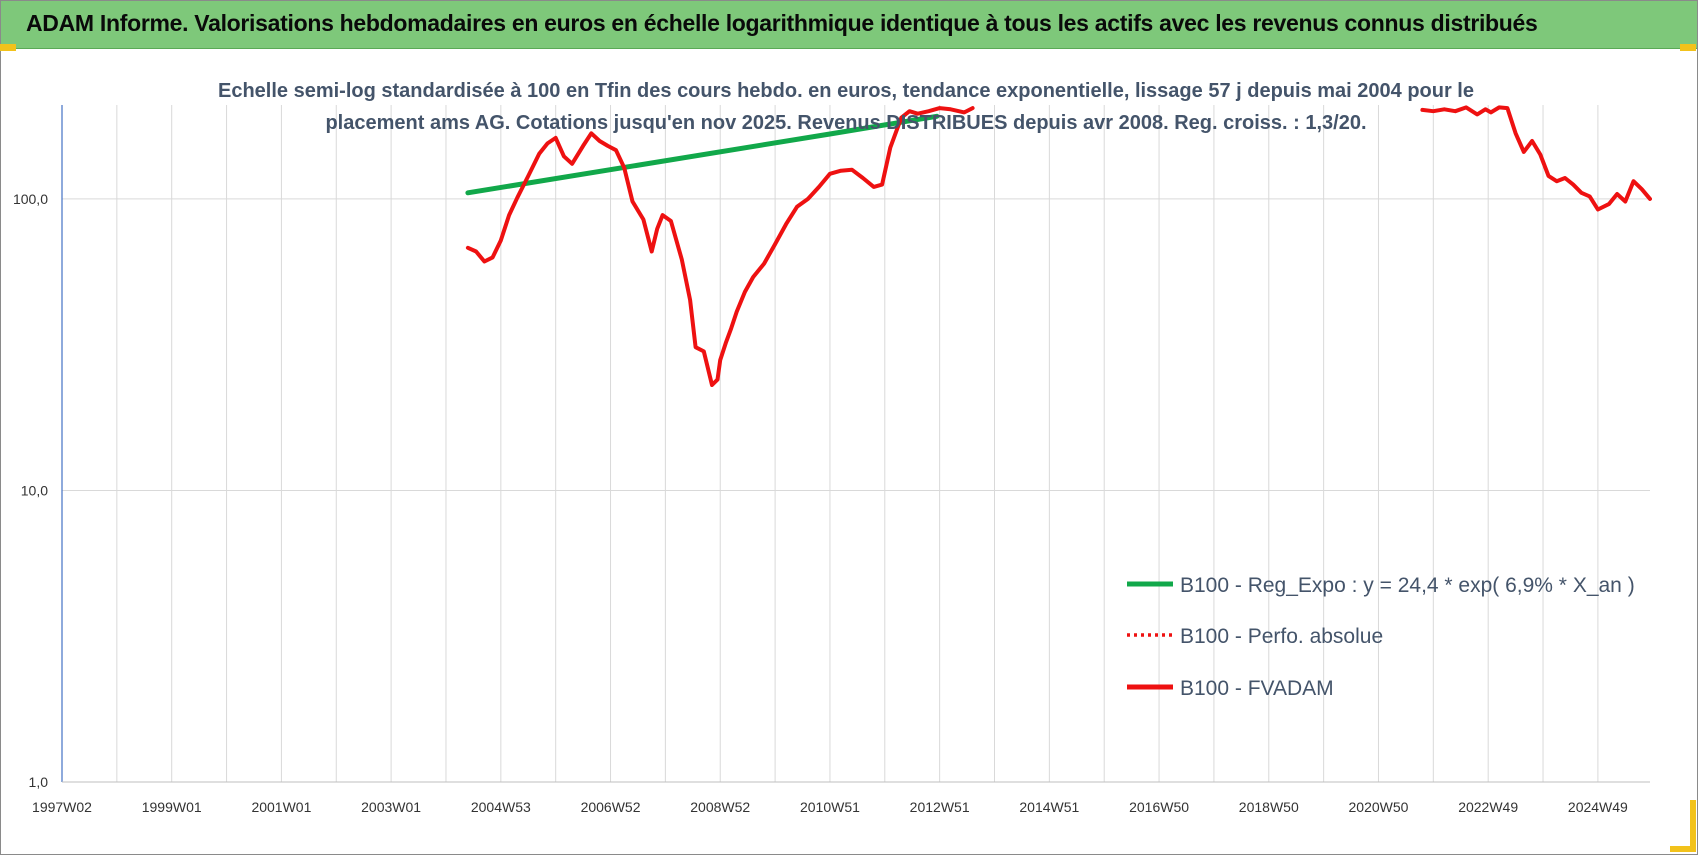 This screenshot has height=855, width=1698. Describe the element at coordinates (30, 199) in the screenshot. I see `y-tick-label: 100,0` at that location.